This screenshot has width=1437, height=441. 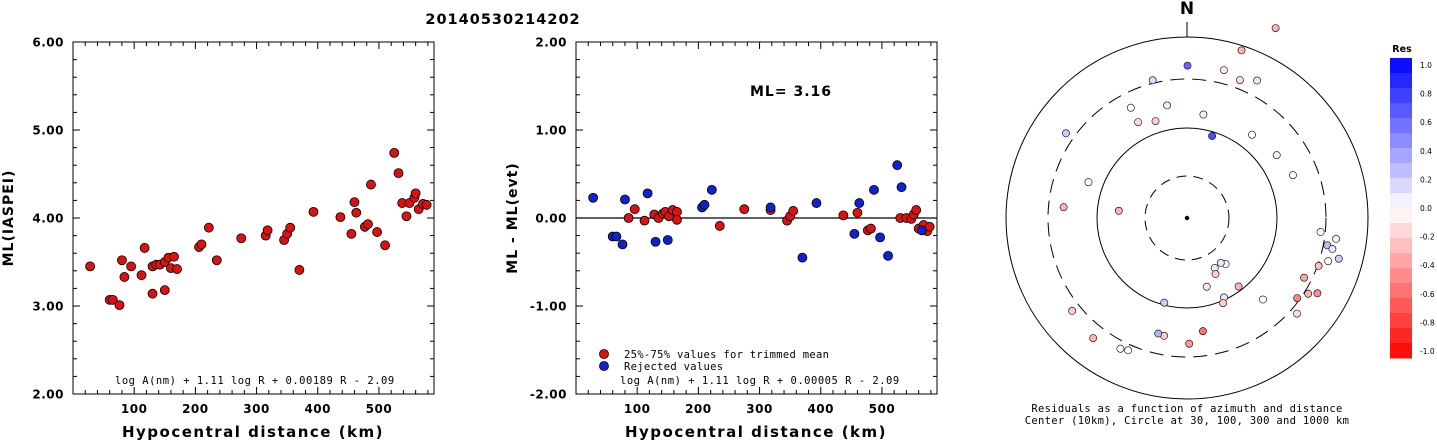 I want to click on y-tick-label: 3.00, so click(x=48, y=307).